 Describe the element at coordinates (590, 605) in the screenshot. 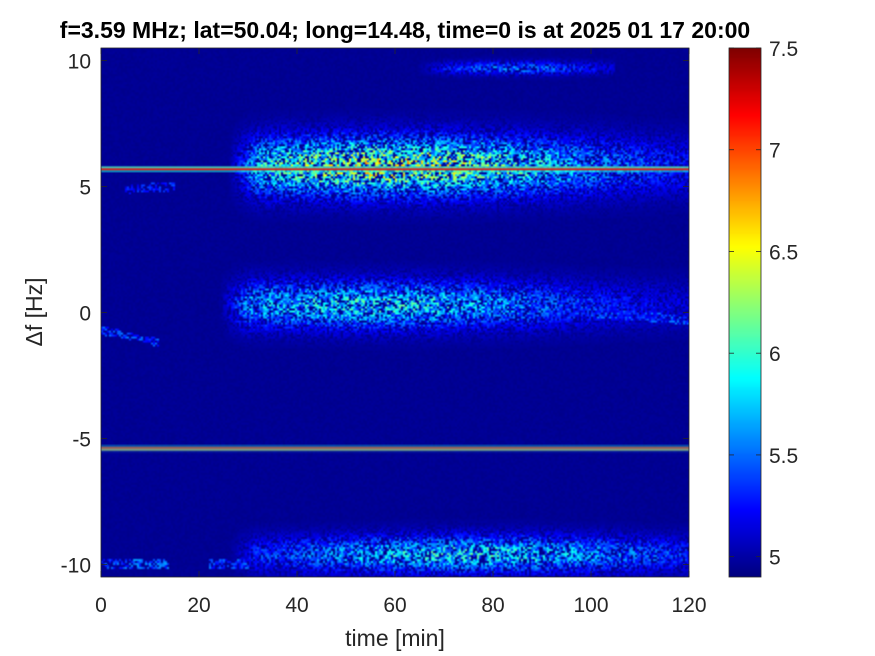

I see `x-tick-label: 100` at that location.